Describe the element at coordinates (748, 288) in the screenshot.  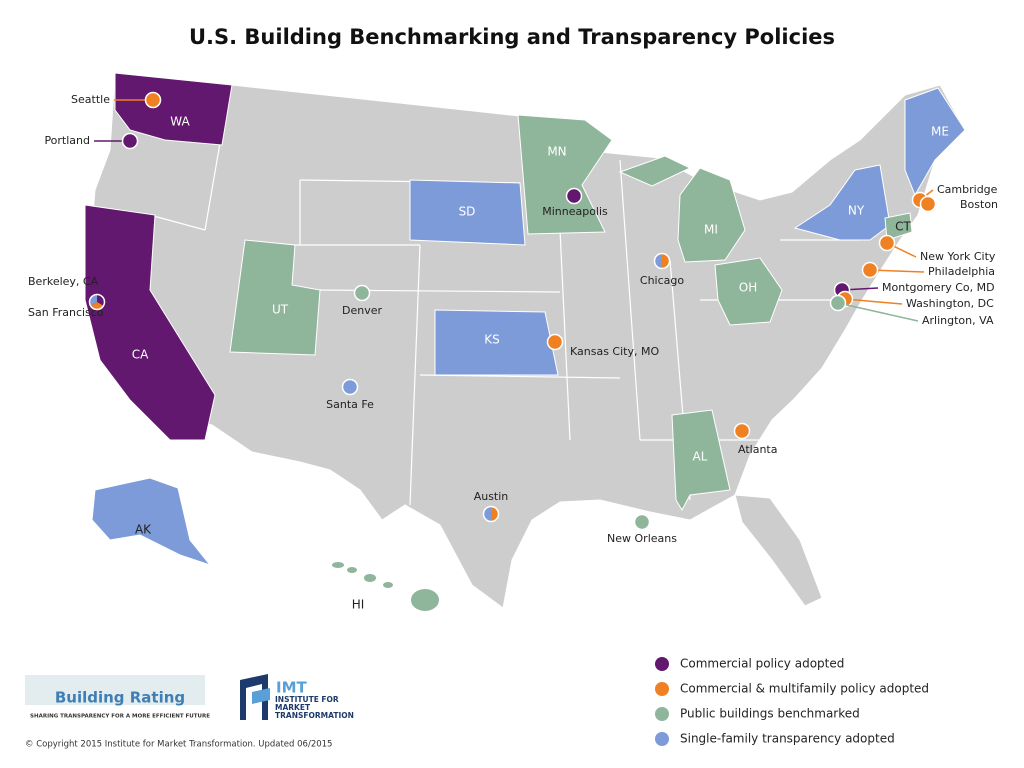
I see `state-label: OH` at that location.